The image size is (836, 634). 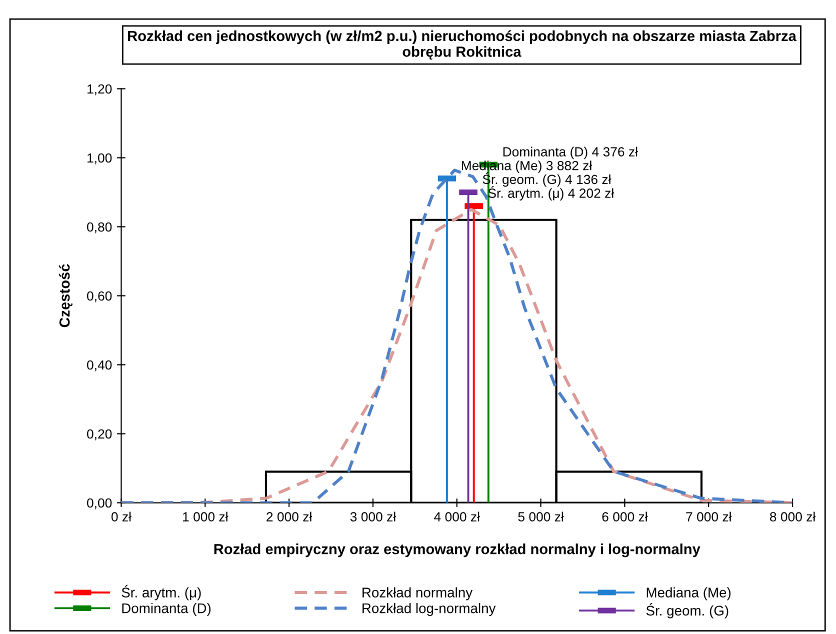 I want to click on legend-label: Dominanta (D), so click(x=166, y=609).